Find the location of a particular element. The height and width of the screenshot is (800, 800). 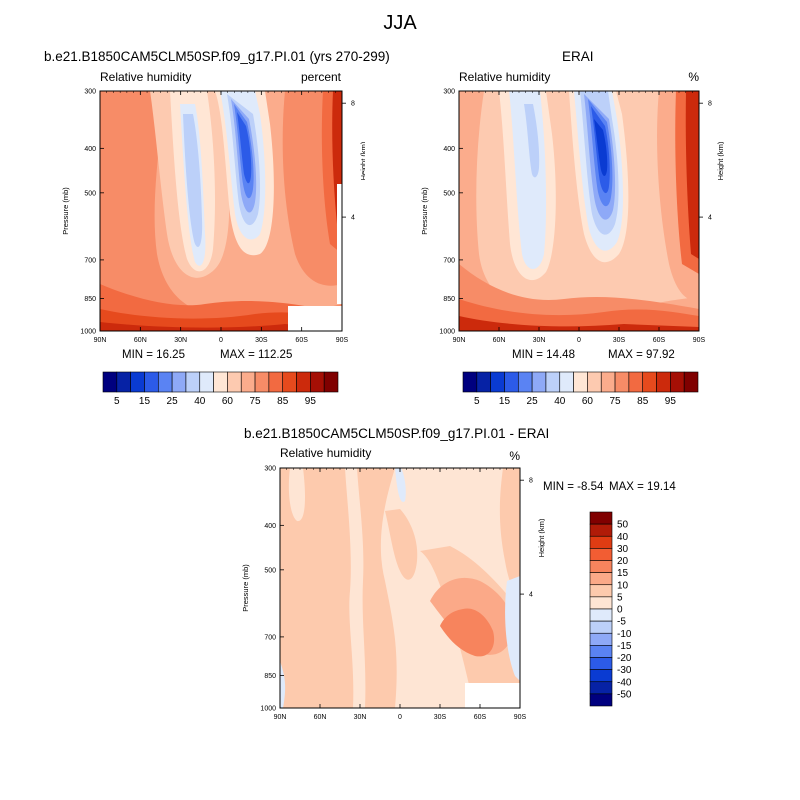

panel2-colorbar: 5 15 25 40 60 75 85 95 is located at coordinates (580, 389).